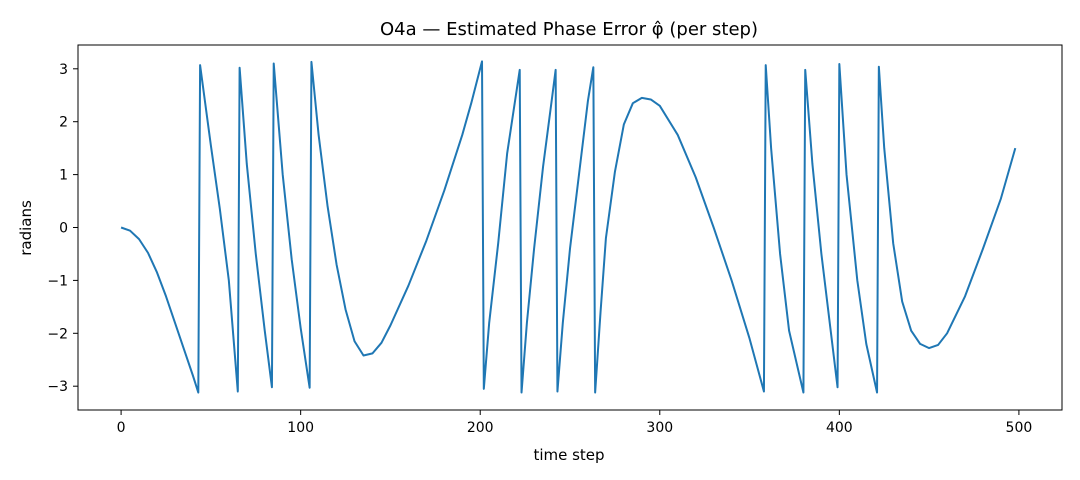  What do you see at coordinates (57, 281) in the screenshot?
I see `y-tick-label: −1` at bounding box center [57, 281].